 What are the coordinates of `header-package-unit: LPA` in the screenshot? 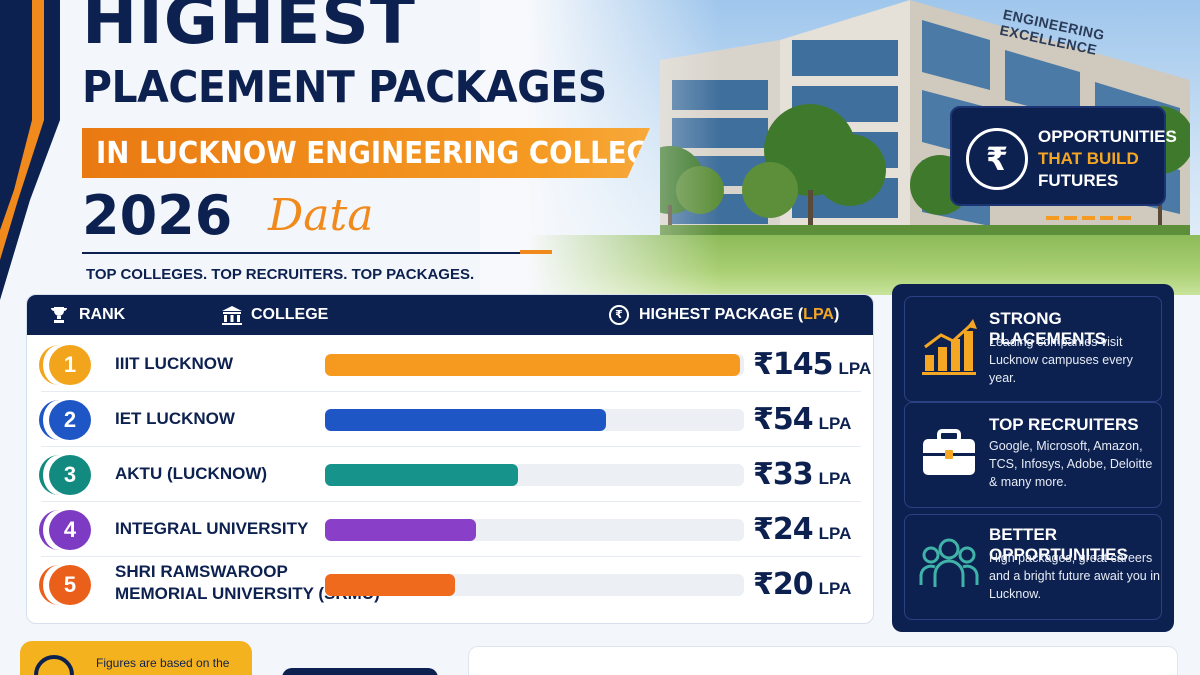 It's located at (818, 314).